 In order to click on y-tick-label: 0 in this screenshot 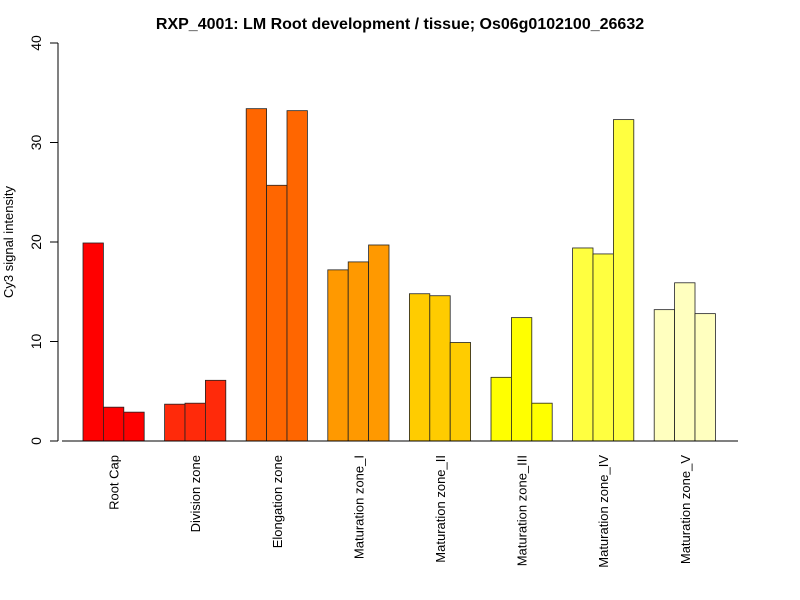, I will do `click(36, 441)`.